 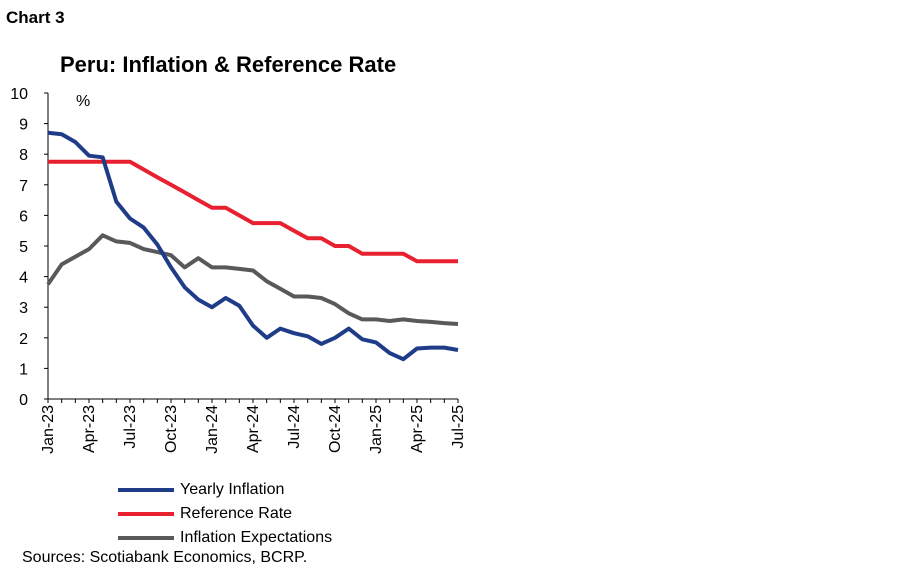 What do you see at coordinates (23, 369) in the screenshot?
I see `y-tick-label: 1` at bounding box center [23, 369].